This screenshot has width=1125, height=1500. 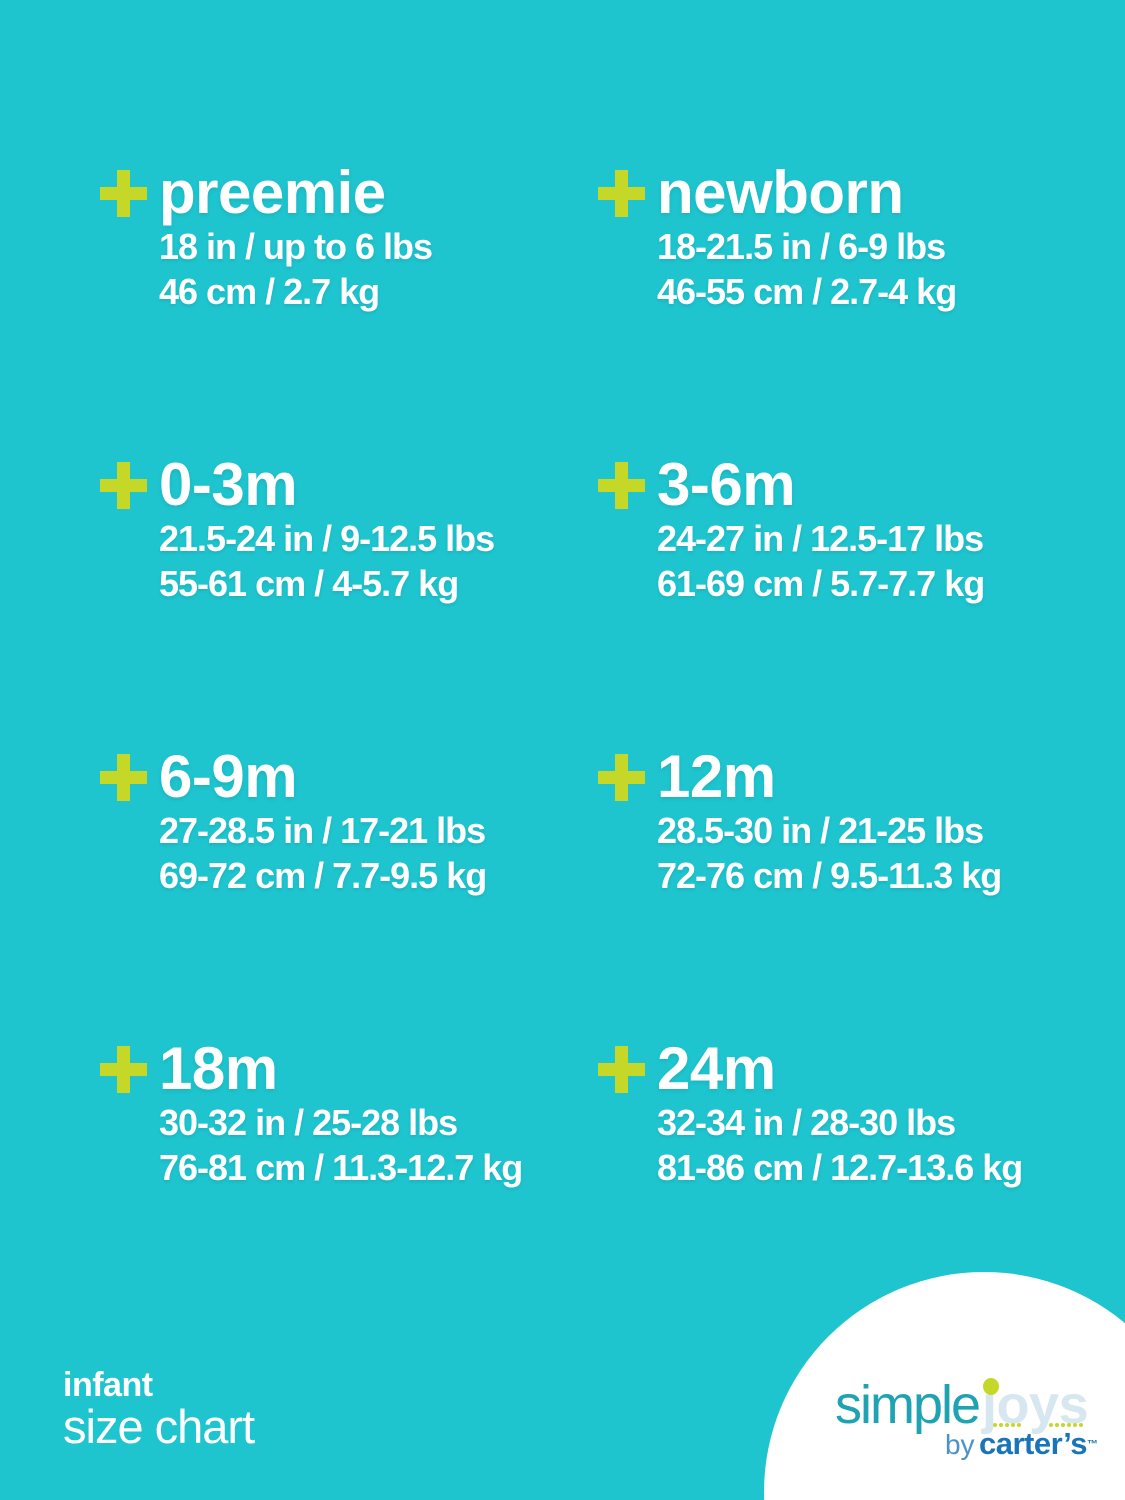 I want to click on size-metric: 72-76 cm / 9.5-11.3 kg, so click(x=829, y=875).